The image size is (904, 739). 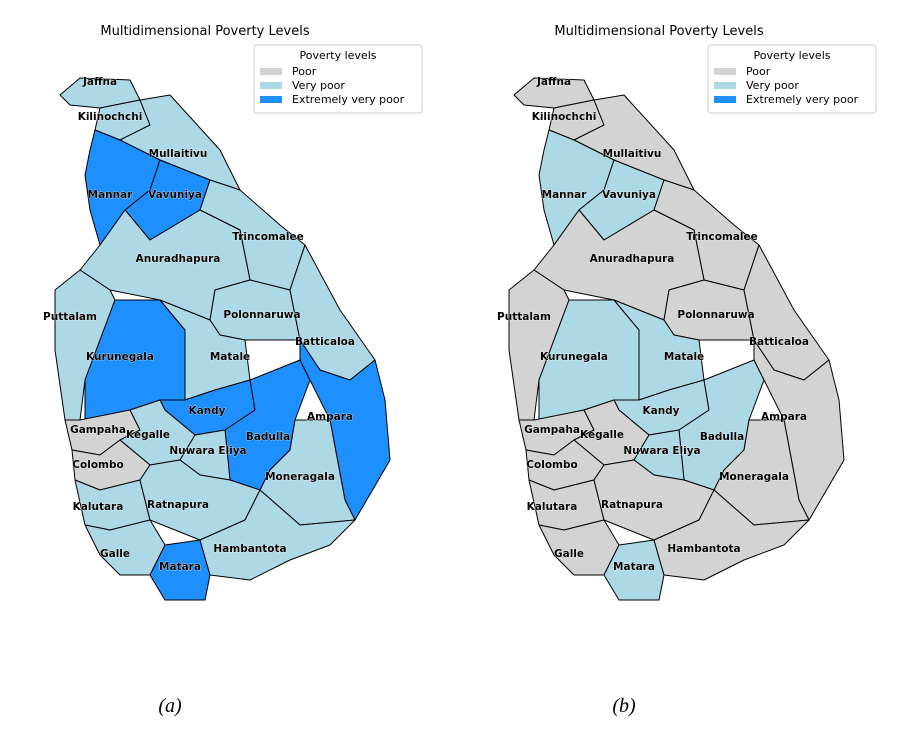 What do you see at coordinates (624, 706) in the screenshot?
I see `caption: (b)` at bounding box center [624, 706].